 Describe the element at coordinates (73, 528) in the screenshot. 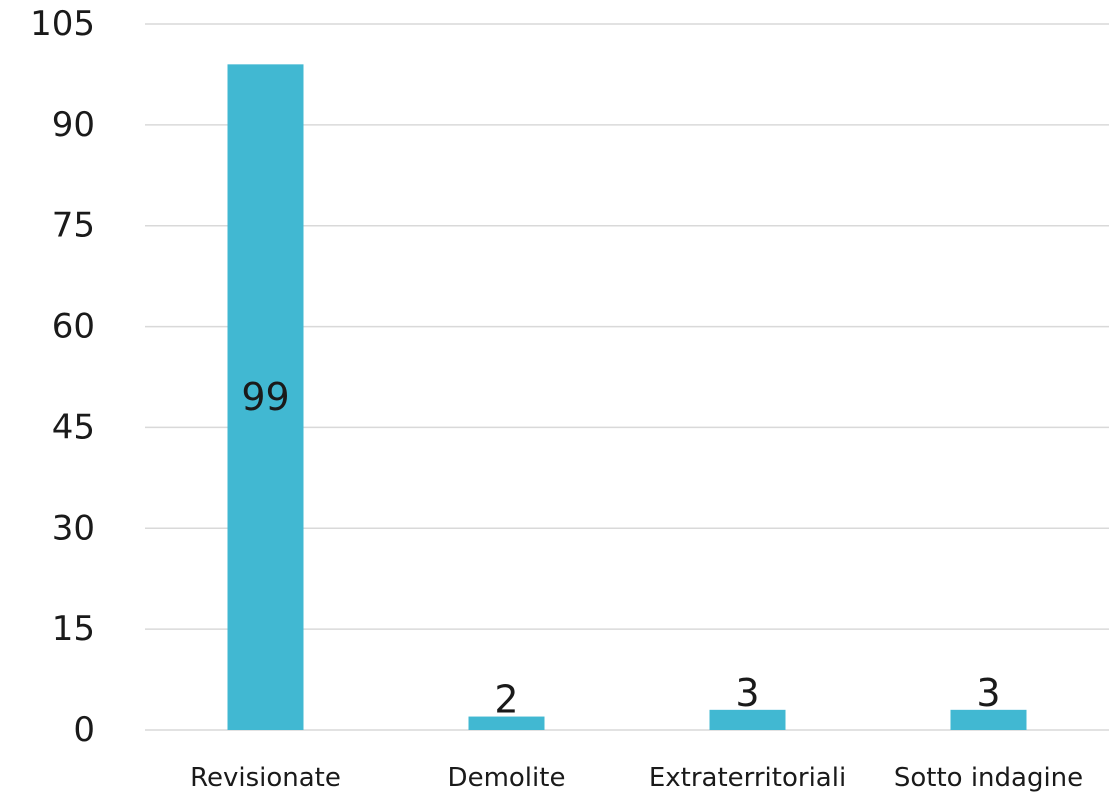

I see `y-tick-label: 30` at that location.